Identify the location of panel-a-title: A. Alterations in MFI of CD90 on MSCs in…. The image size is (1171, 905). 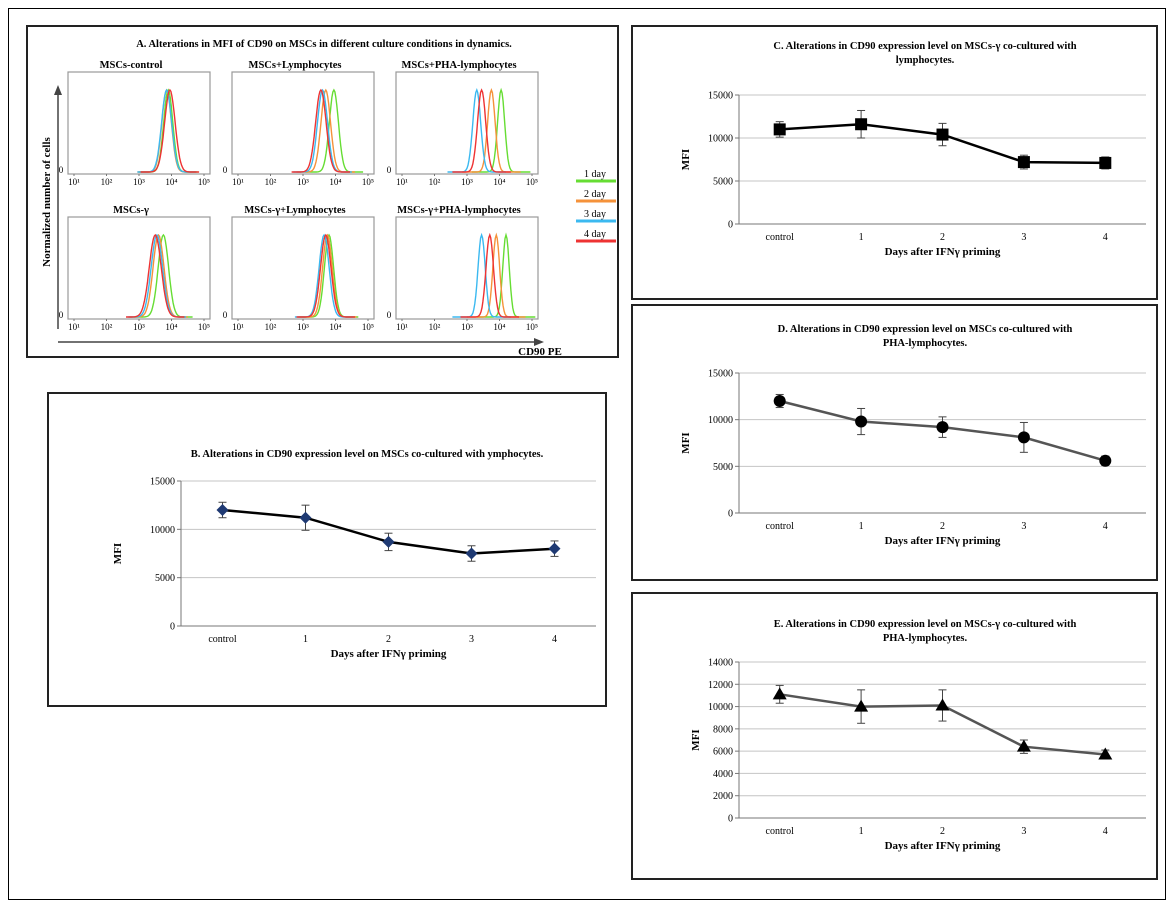
(324, 44).